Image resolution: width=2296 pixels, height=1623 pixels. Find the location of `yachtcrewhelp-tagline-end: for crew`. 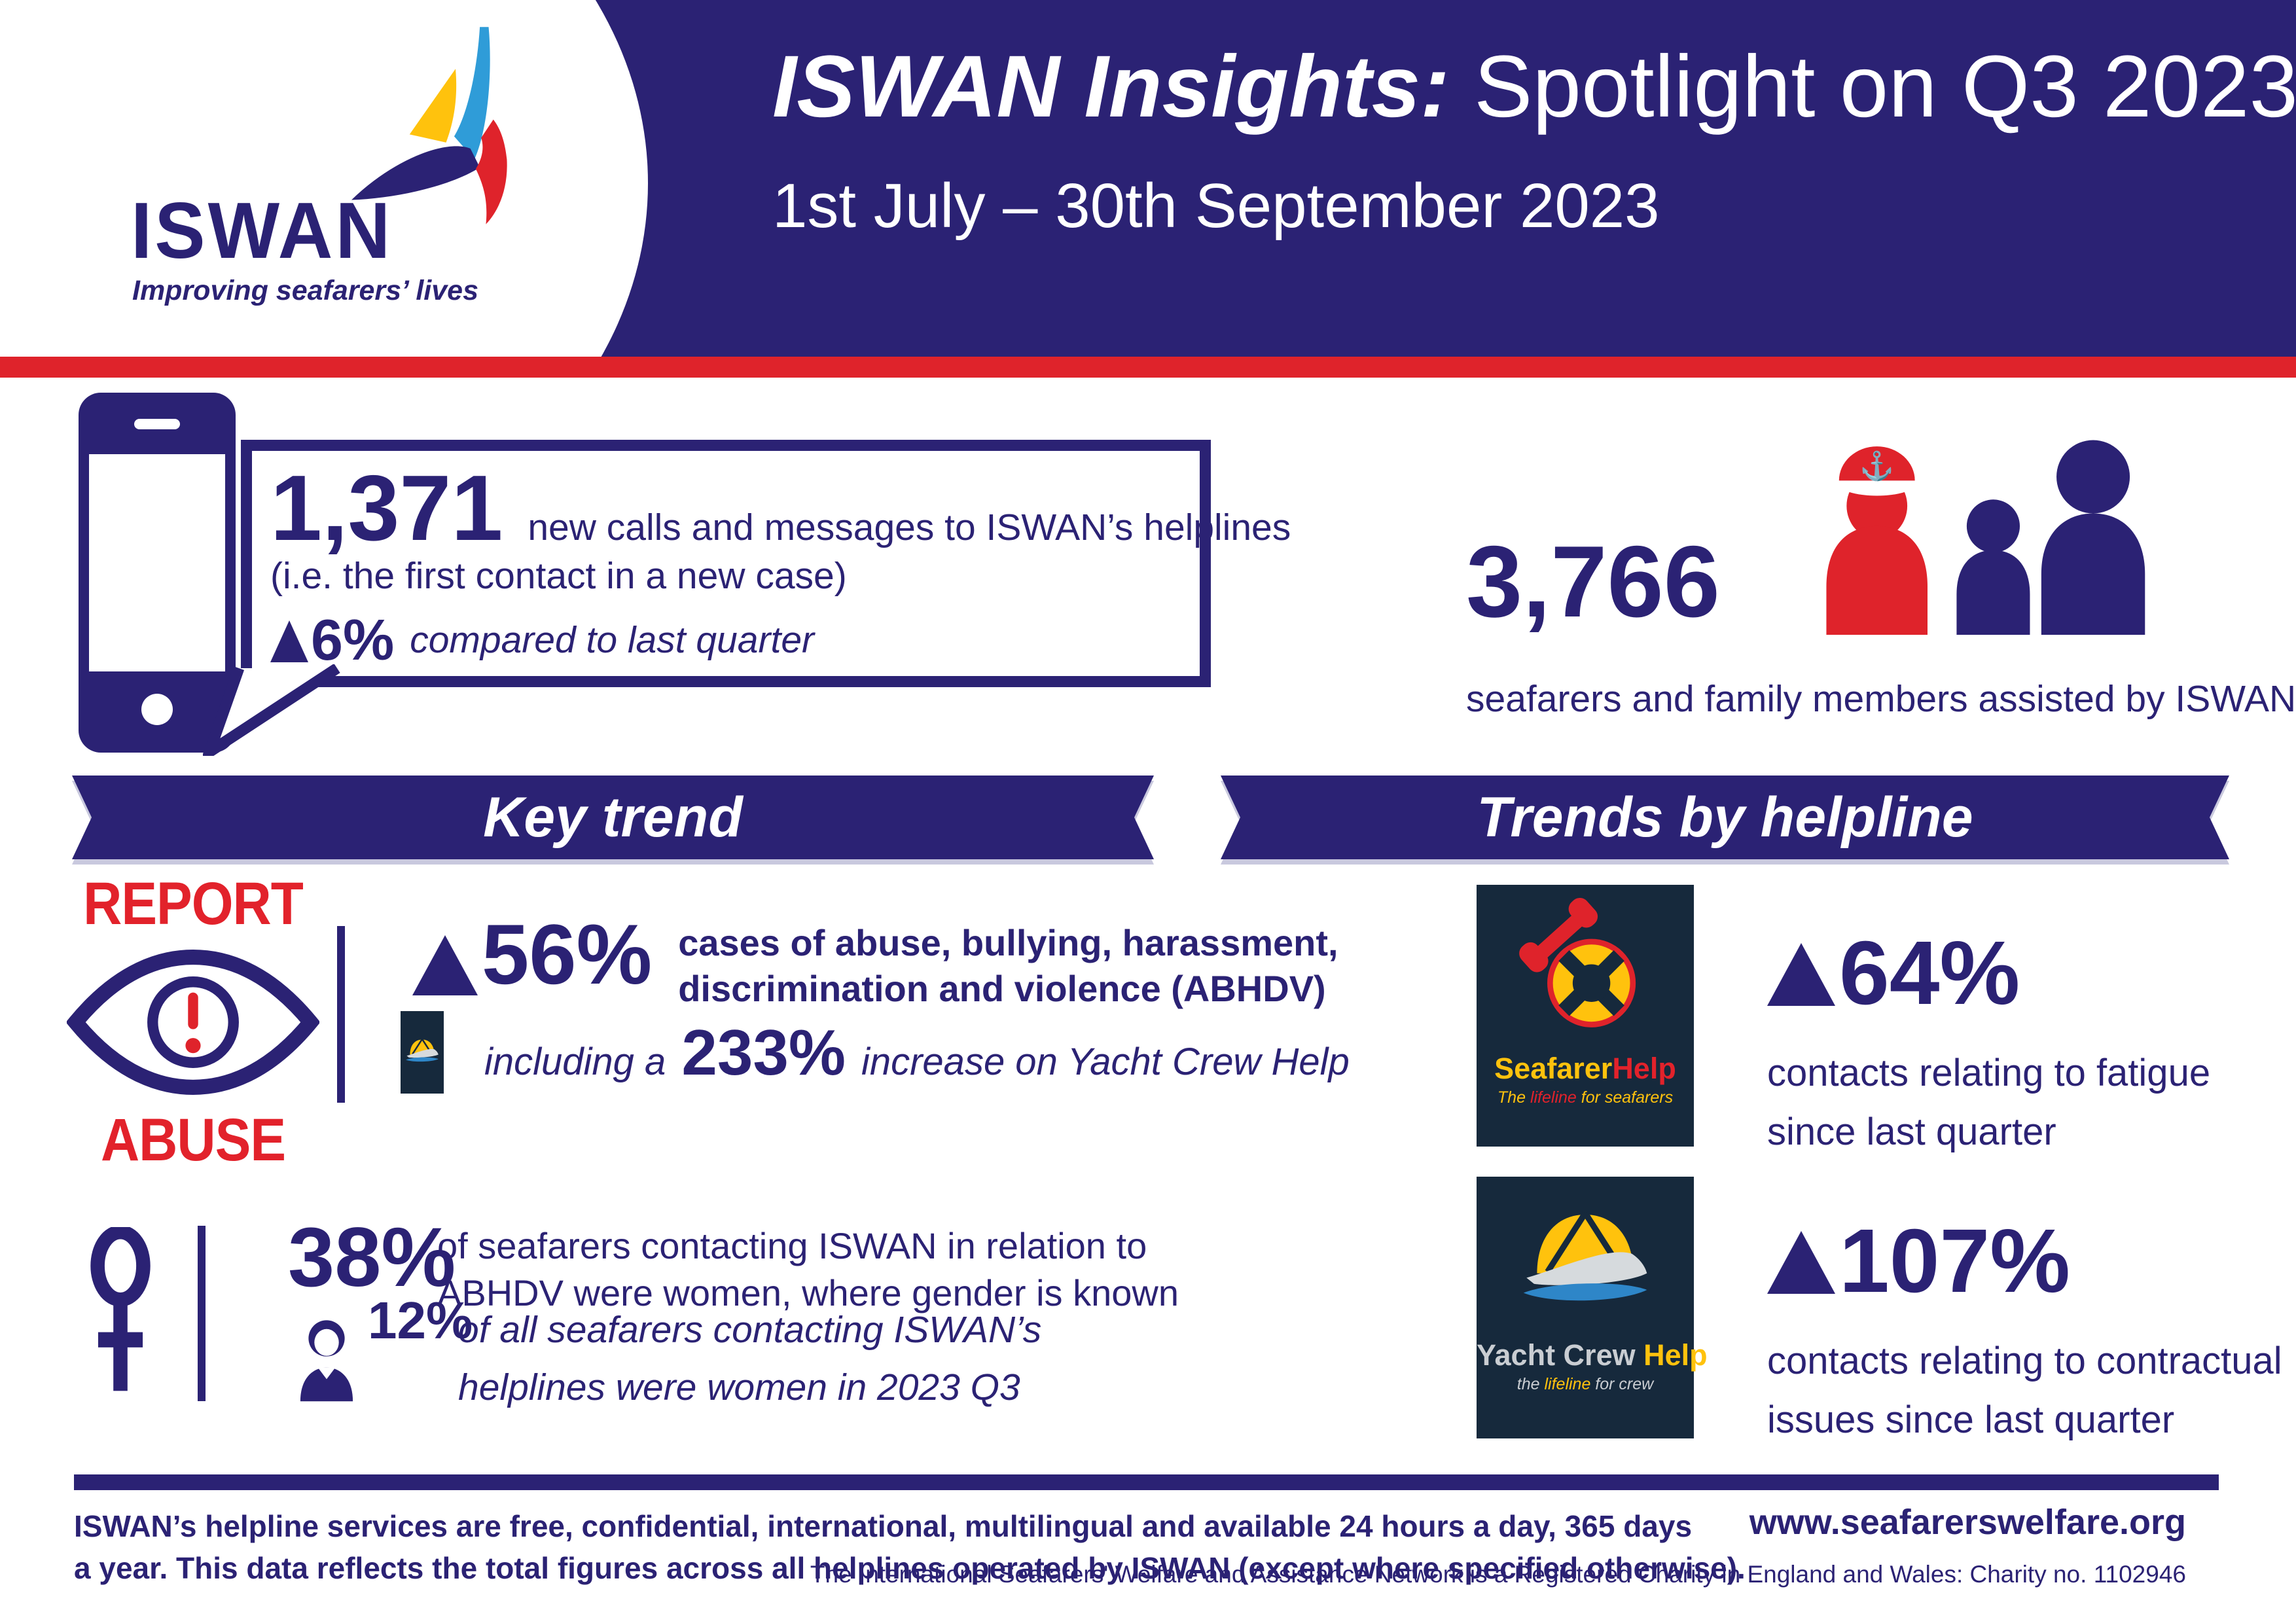

yachtcrewhelp-tagline-end: for crew is located at coordinates (1622, 1384).